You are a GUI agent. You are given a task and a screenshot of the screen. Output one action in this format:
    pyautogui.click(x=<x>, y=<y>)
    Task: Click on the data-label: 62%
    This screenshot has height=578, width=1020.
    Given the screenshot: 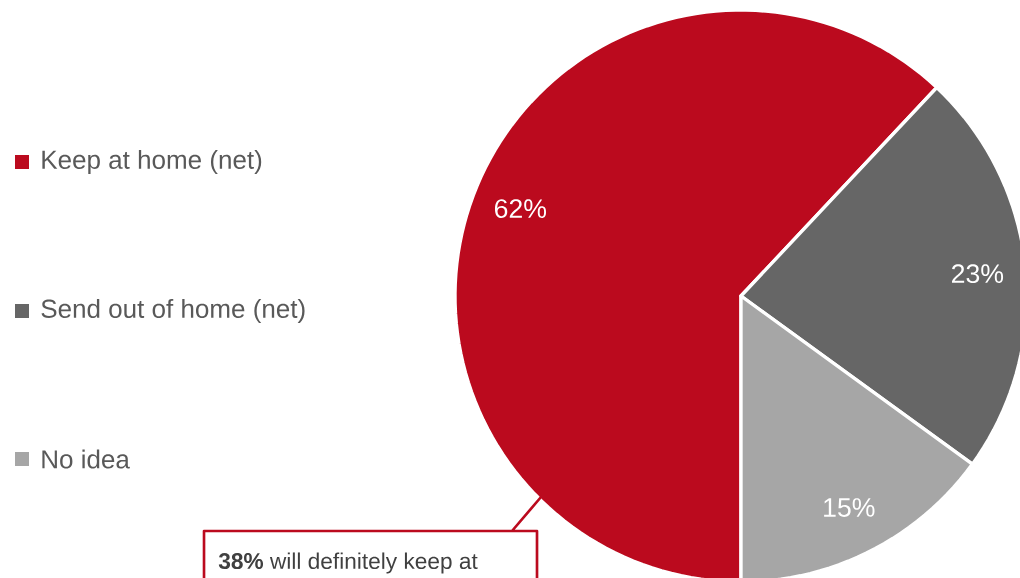 What is the action you would take?
    pyautogui.click(x=520, y=209)
    